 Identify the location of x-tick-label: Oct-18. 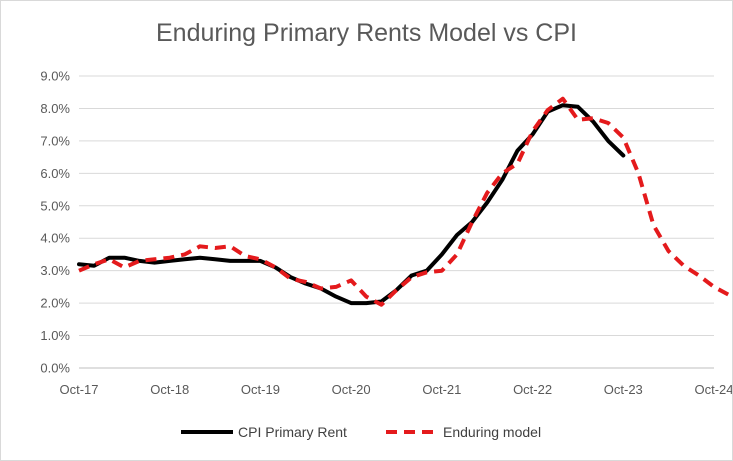
(169, 389).